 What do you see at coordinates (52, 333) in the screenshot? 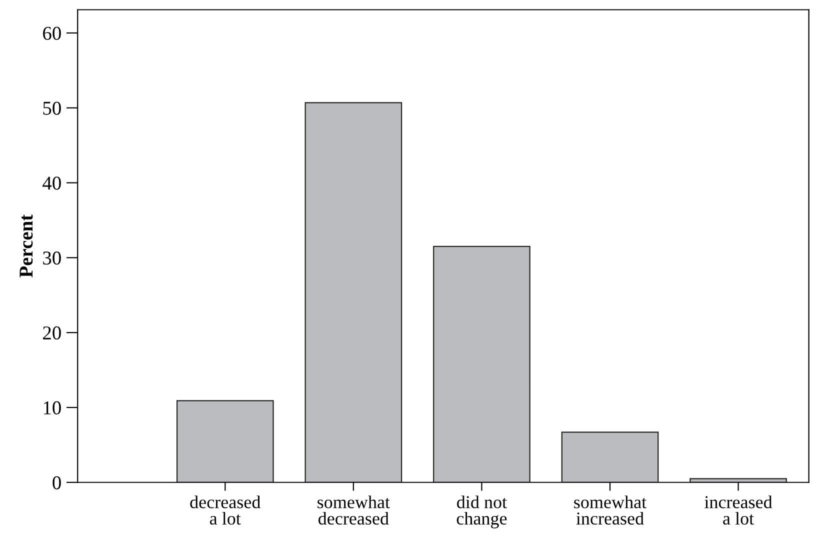
I see `y-tick-label: 20` at bounding box center [52, 333].